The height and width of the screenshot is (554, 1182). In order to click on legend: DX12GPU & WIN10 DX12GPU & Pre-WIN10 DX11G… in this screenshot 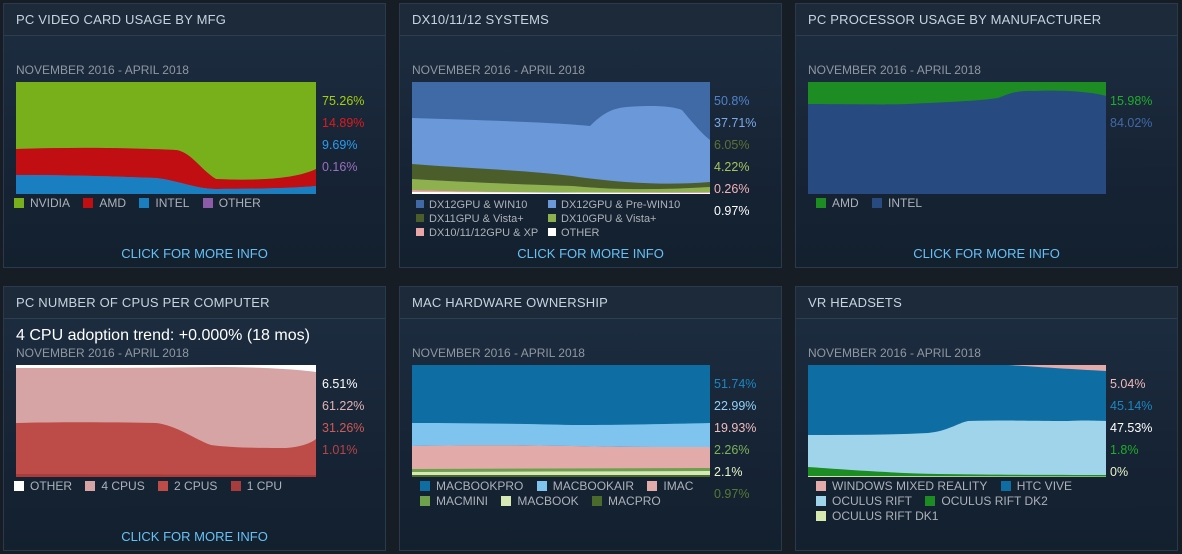, I will do `click(561, 219)`.